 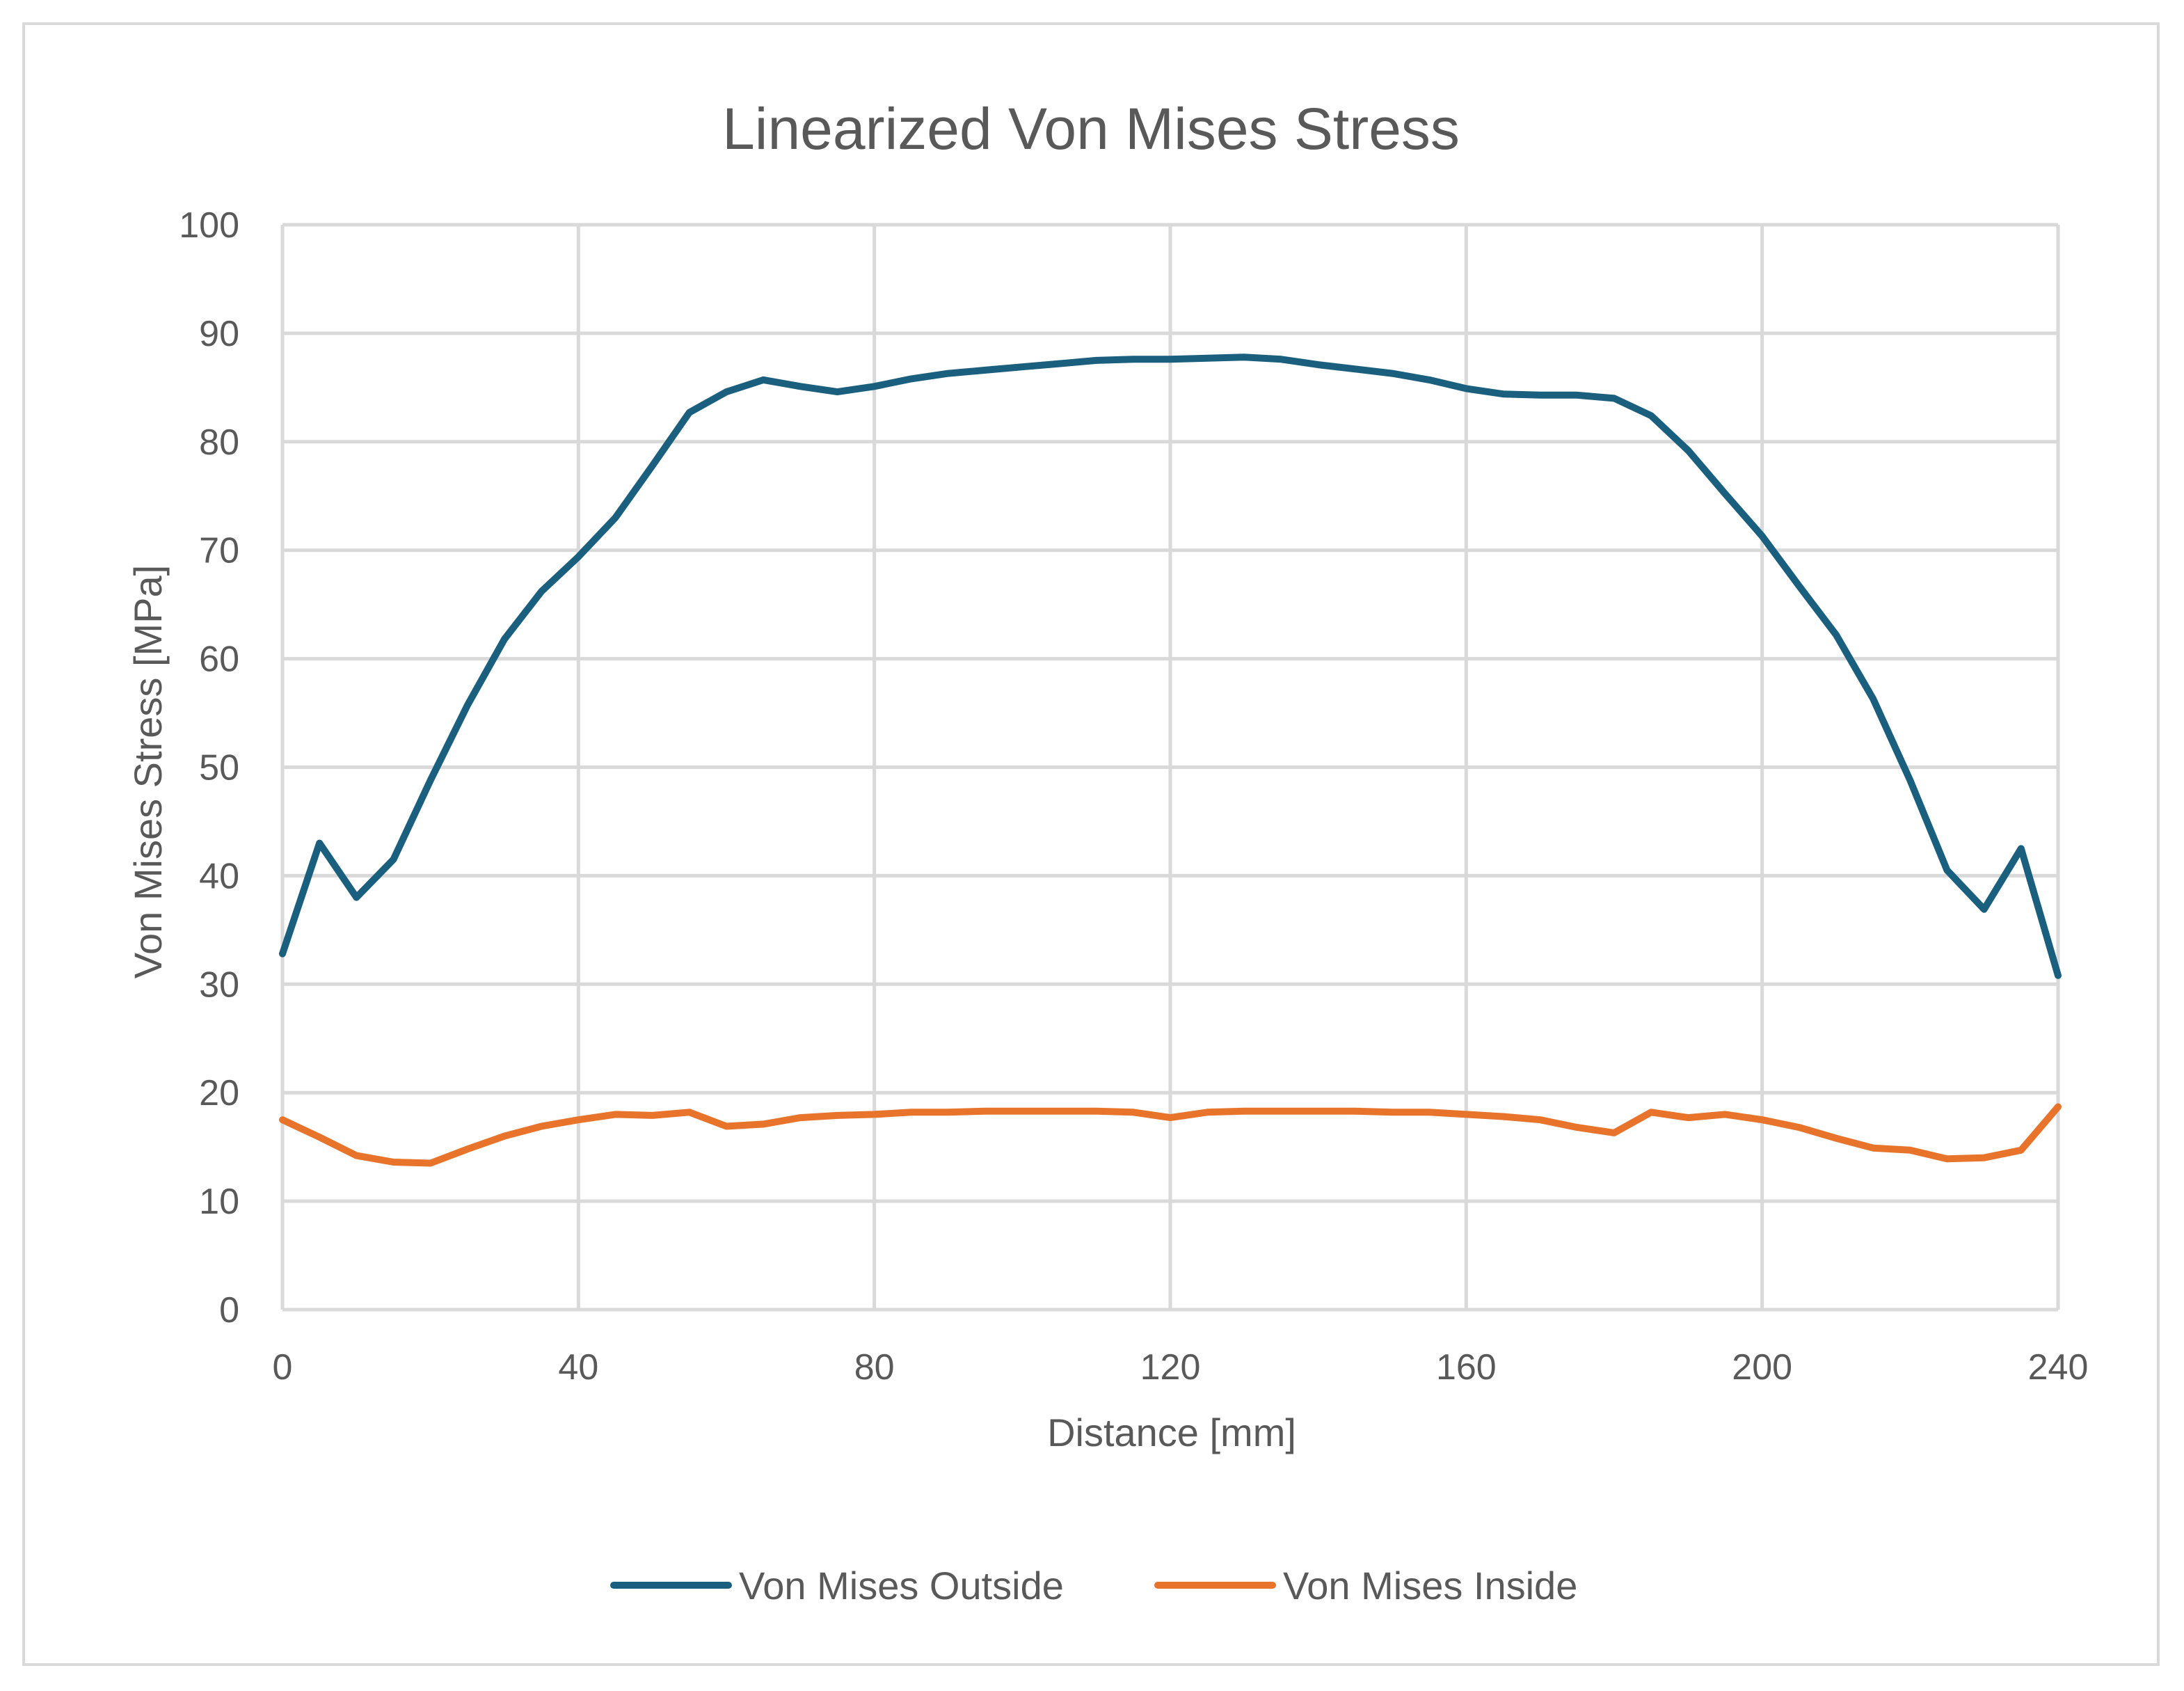 I want to click on y-tick-label: 50, so click(x=219, y=768).